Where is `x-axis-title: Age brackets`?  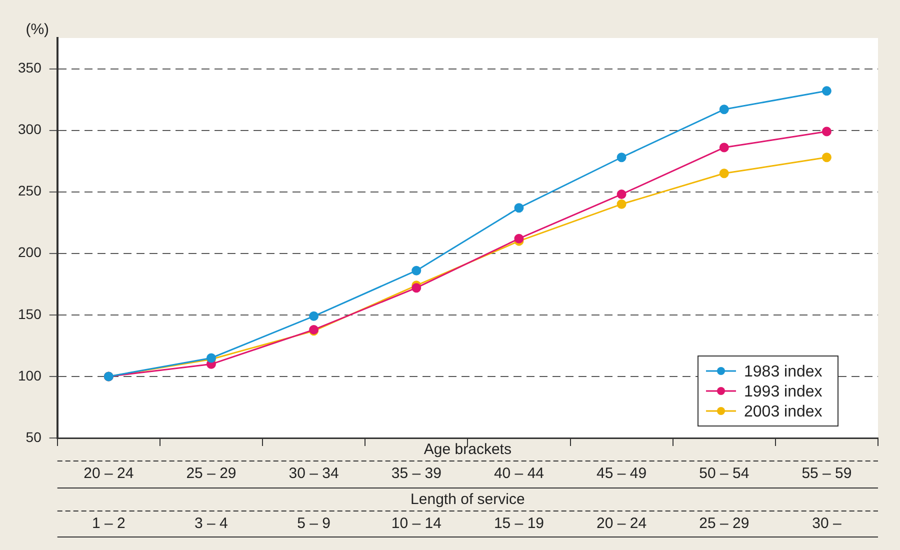
x-axis-title: Age brackets is located at coordinates (468, 449).